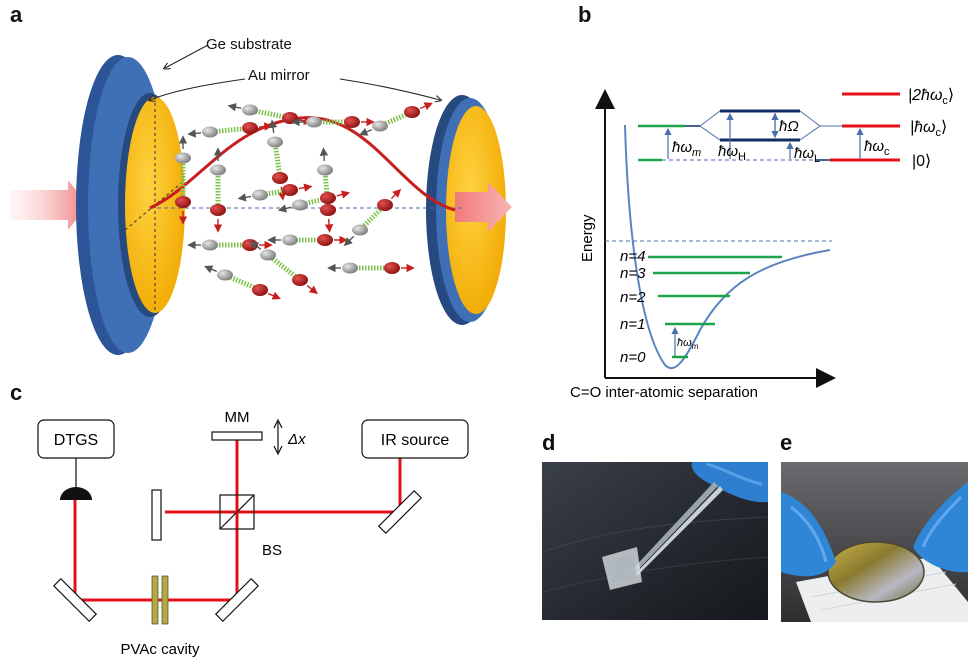 The width and height of the screenshot is (968, 658). I want to click on vib-quantum-label: ħωm, so click(688, 344).